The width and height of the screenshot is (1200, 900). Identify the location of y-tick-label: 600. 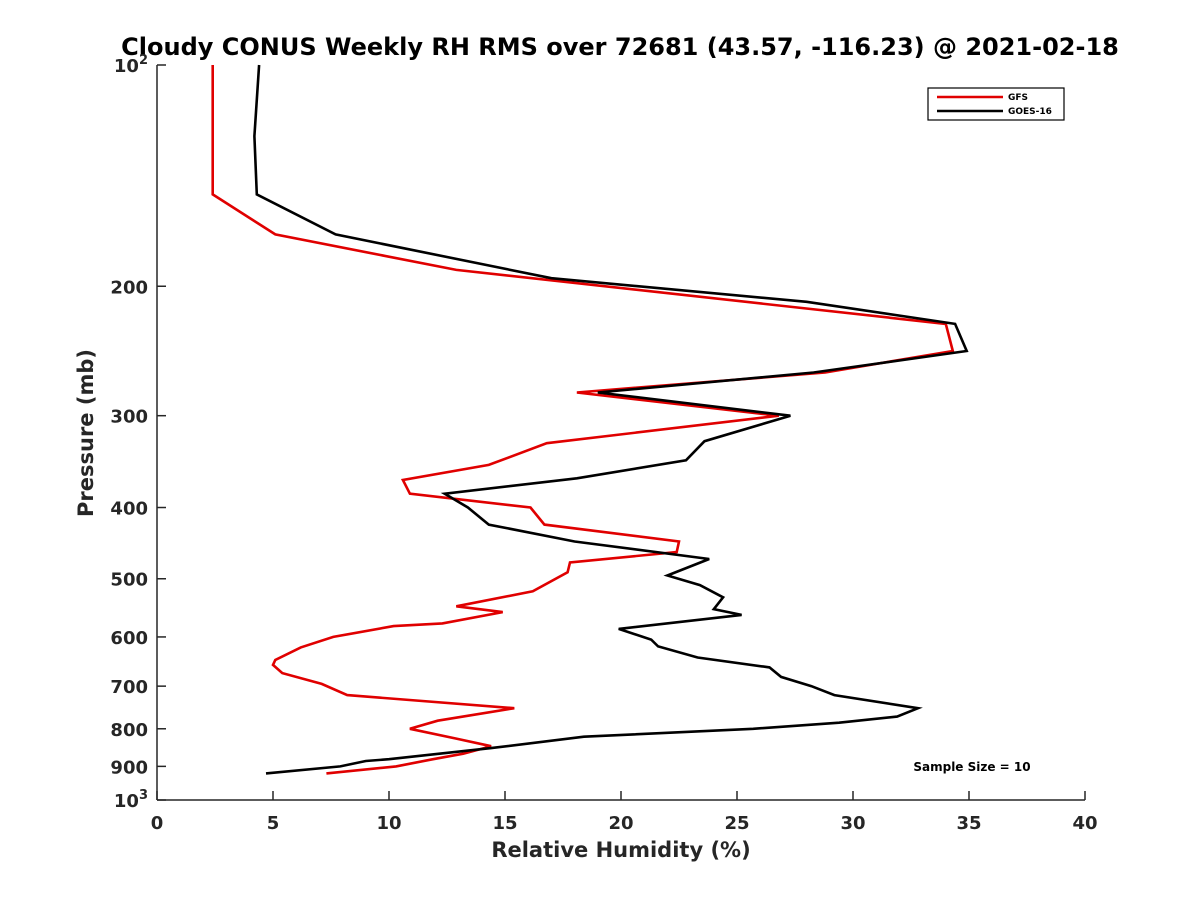
(129, 638).